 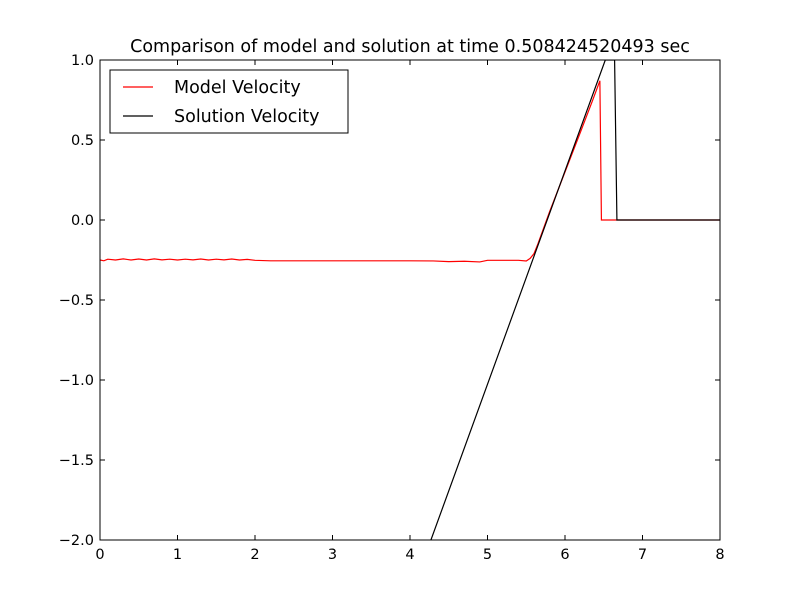 I want to click on y-tick-label: 1.0, so click(x=82, y=61).